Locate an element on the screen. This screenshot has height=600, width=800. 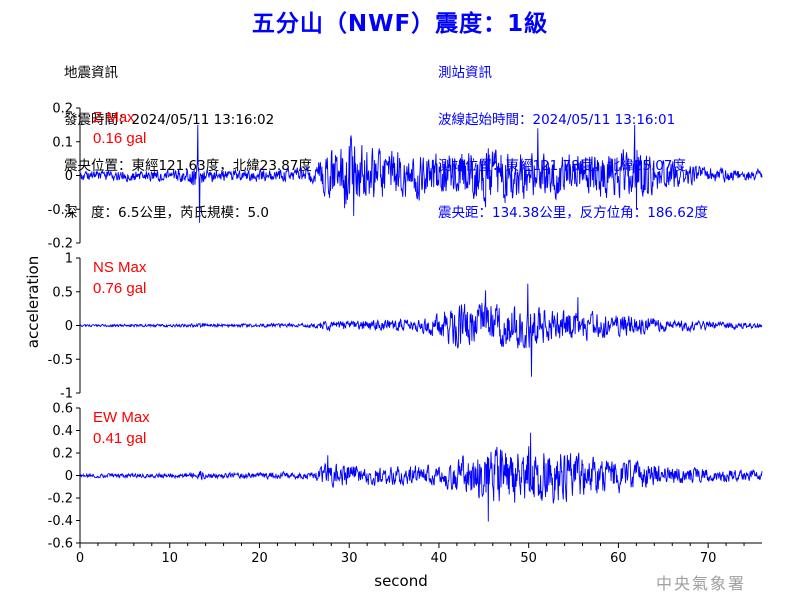
page-title: 五分山（NWF）震度：1級 is located at coordinates (400, 24).